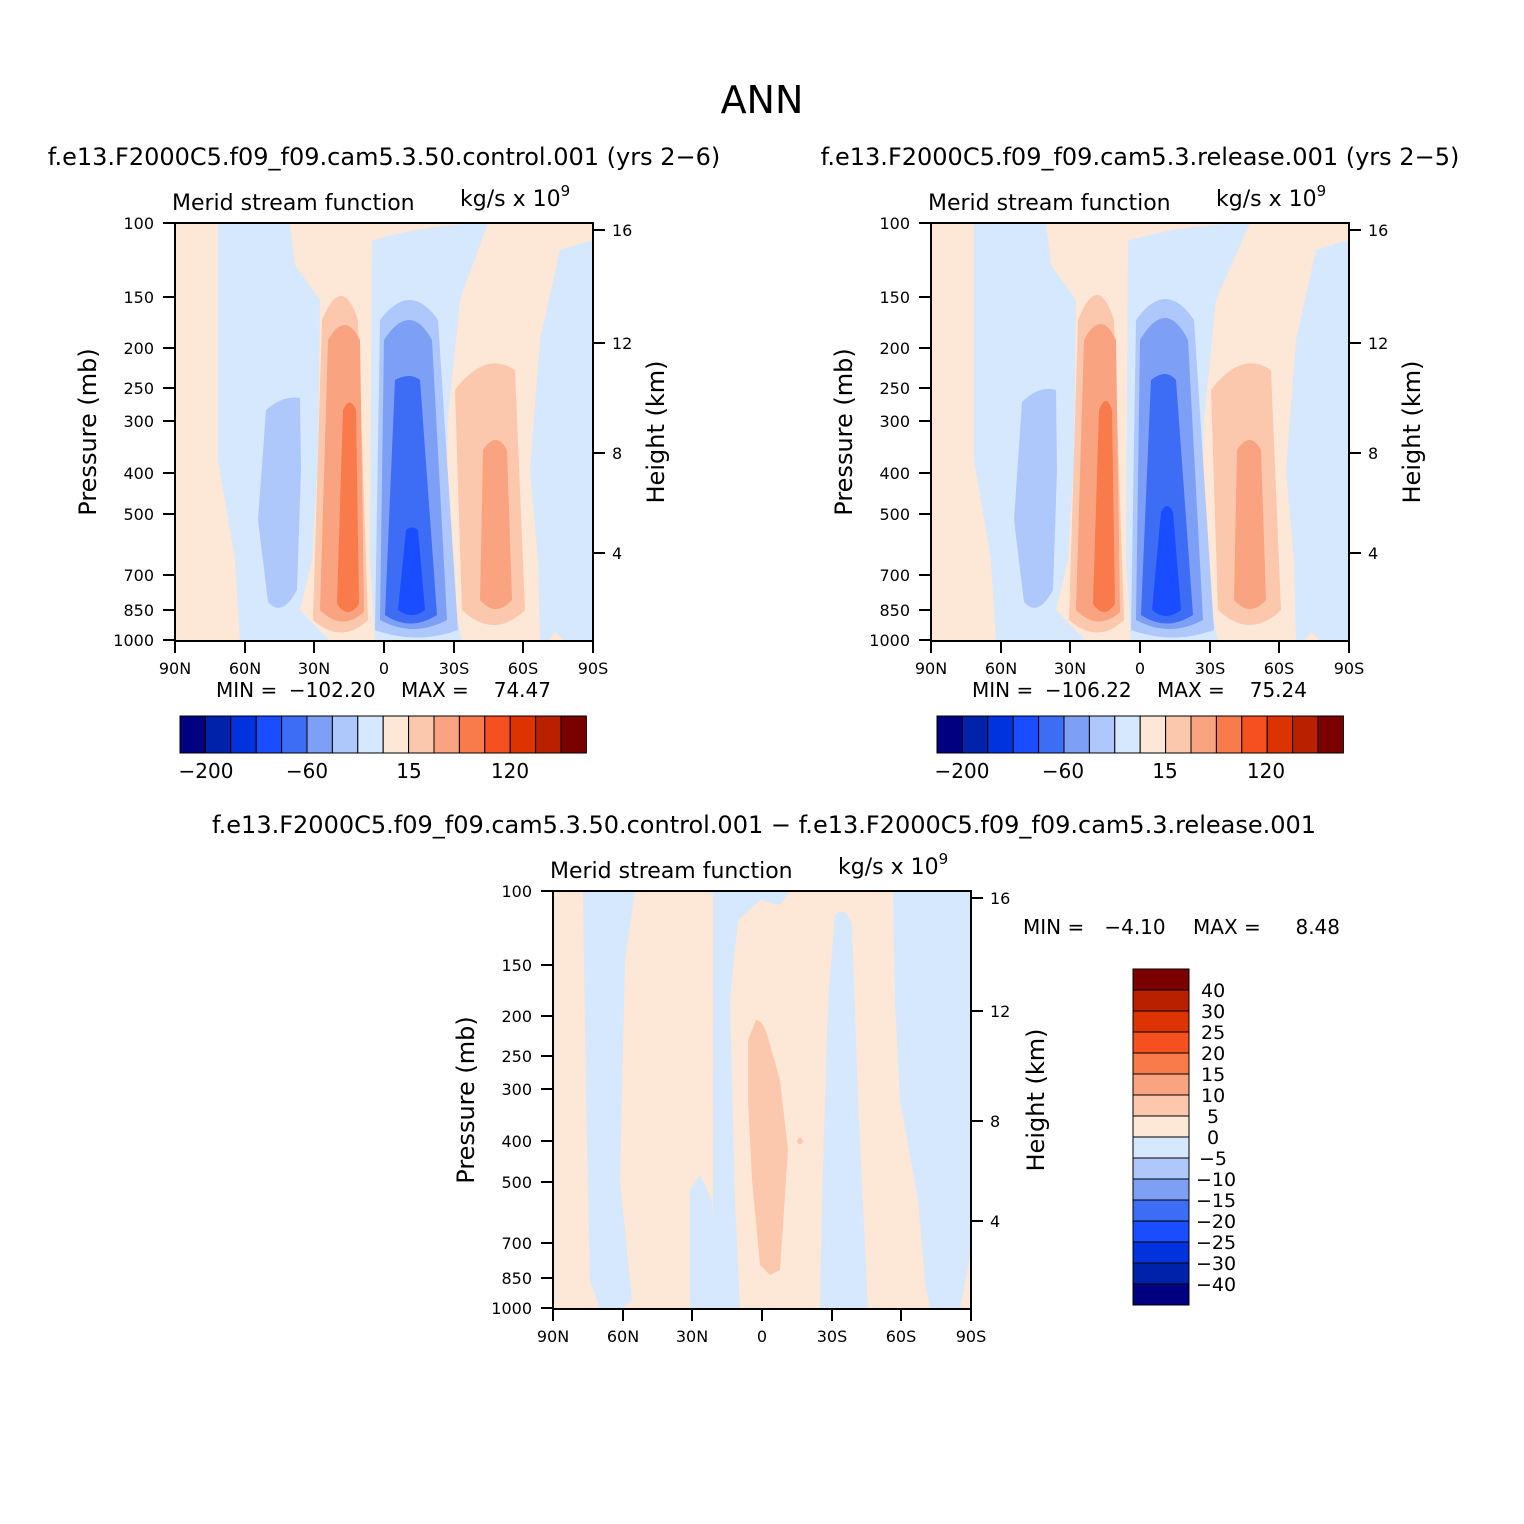 This screenshot has width=1524, height=1524. I want to click on y-right-tick-label: 16, so click(1000, 898).